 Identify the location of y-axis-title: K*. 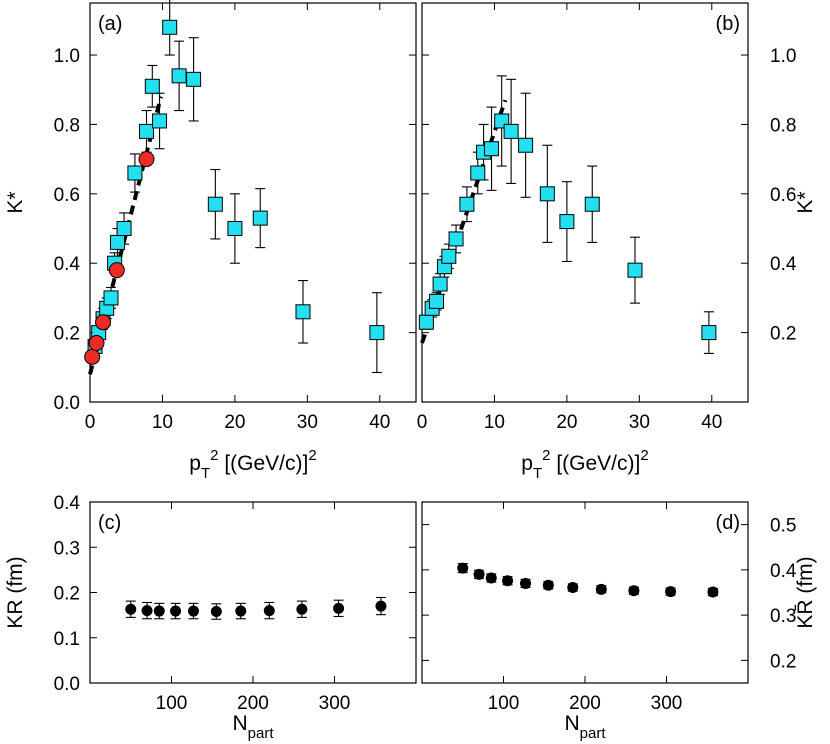
(15, 202).